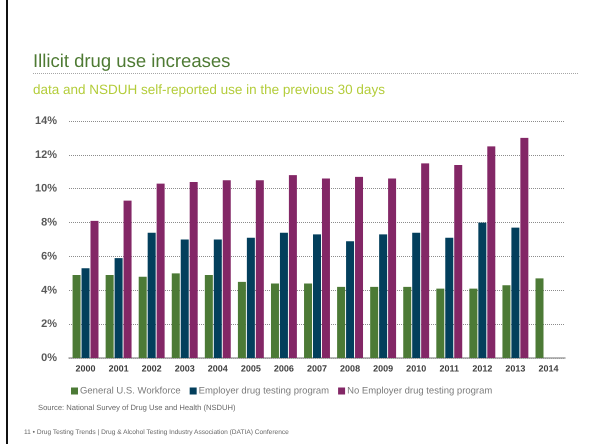  I want to click on legend-label: No Employer drug testing program, so click(419, 391).